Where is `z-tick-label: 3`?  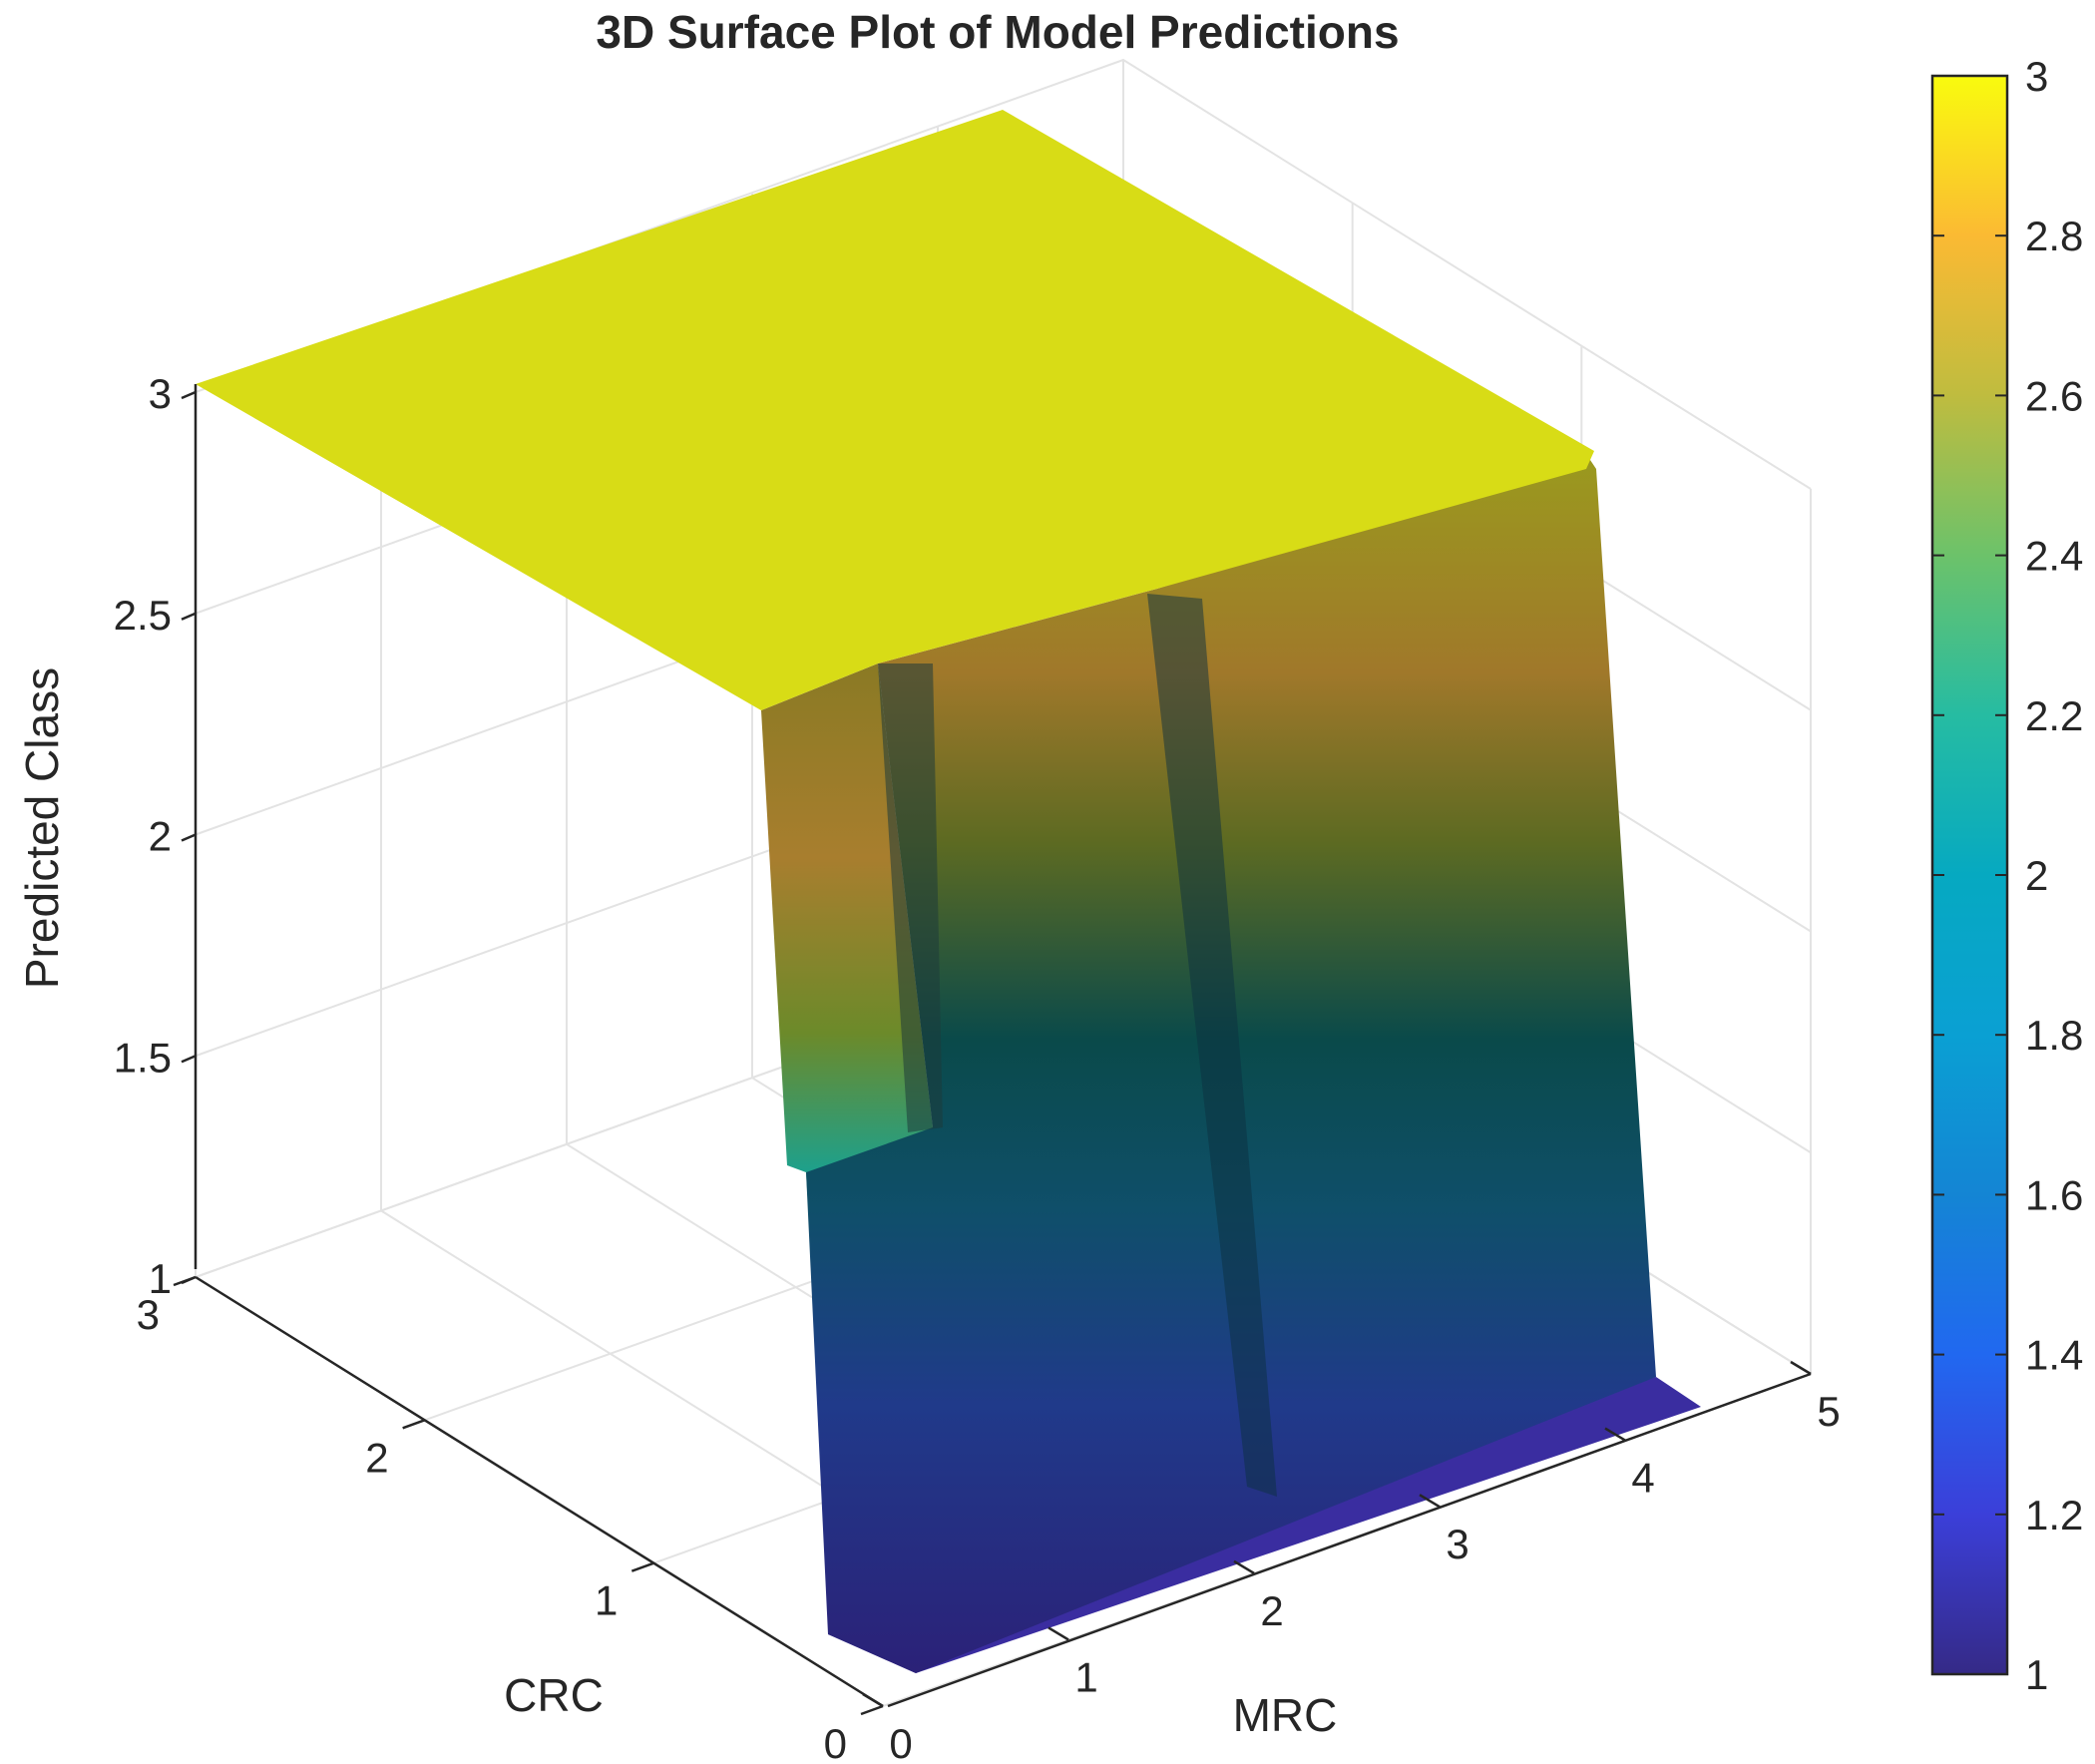
z-tick-label: 3 is located at coordinates (160, 393).